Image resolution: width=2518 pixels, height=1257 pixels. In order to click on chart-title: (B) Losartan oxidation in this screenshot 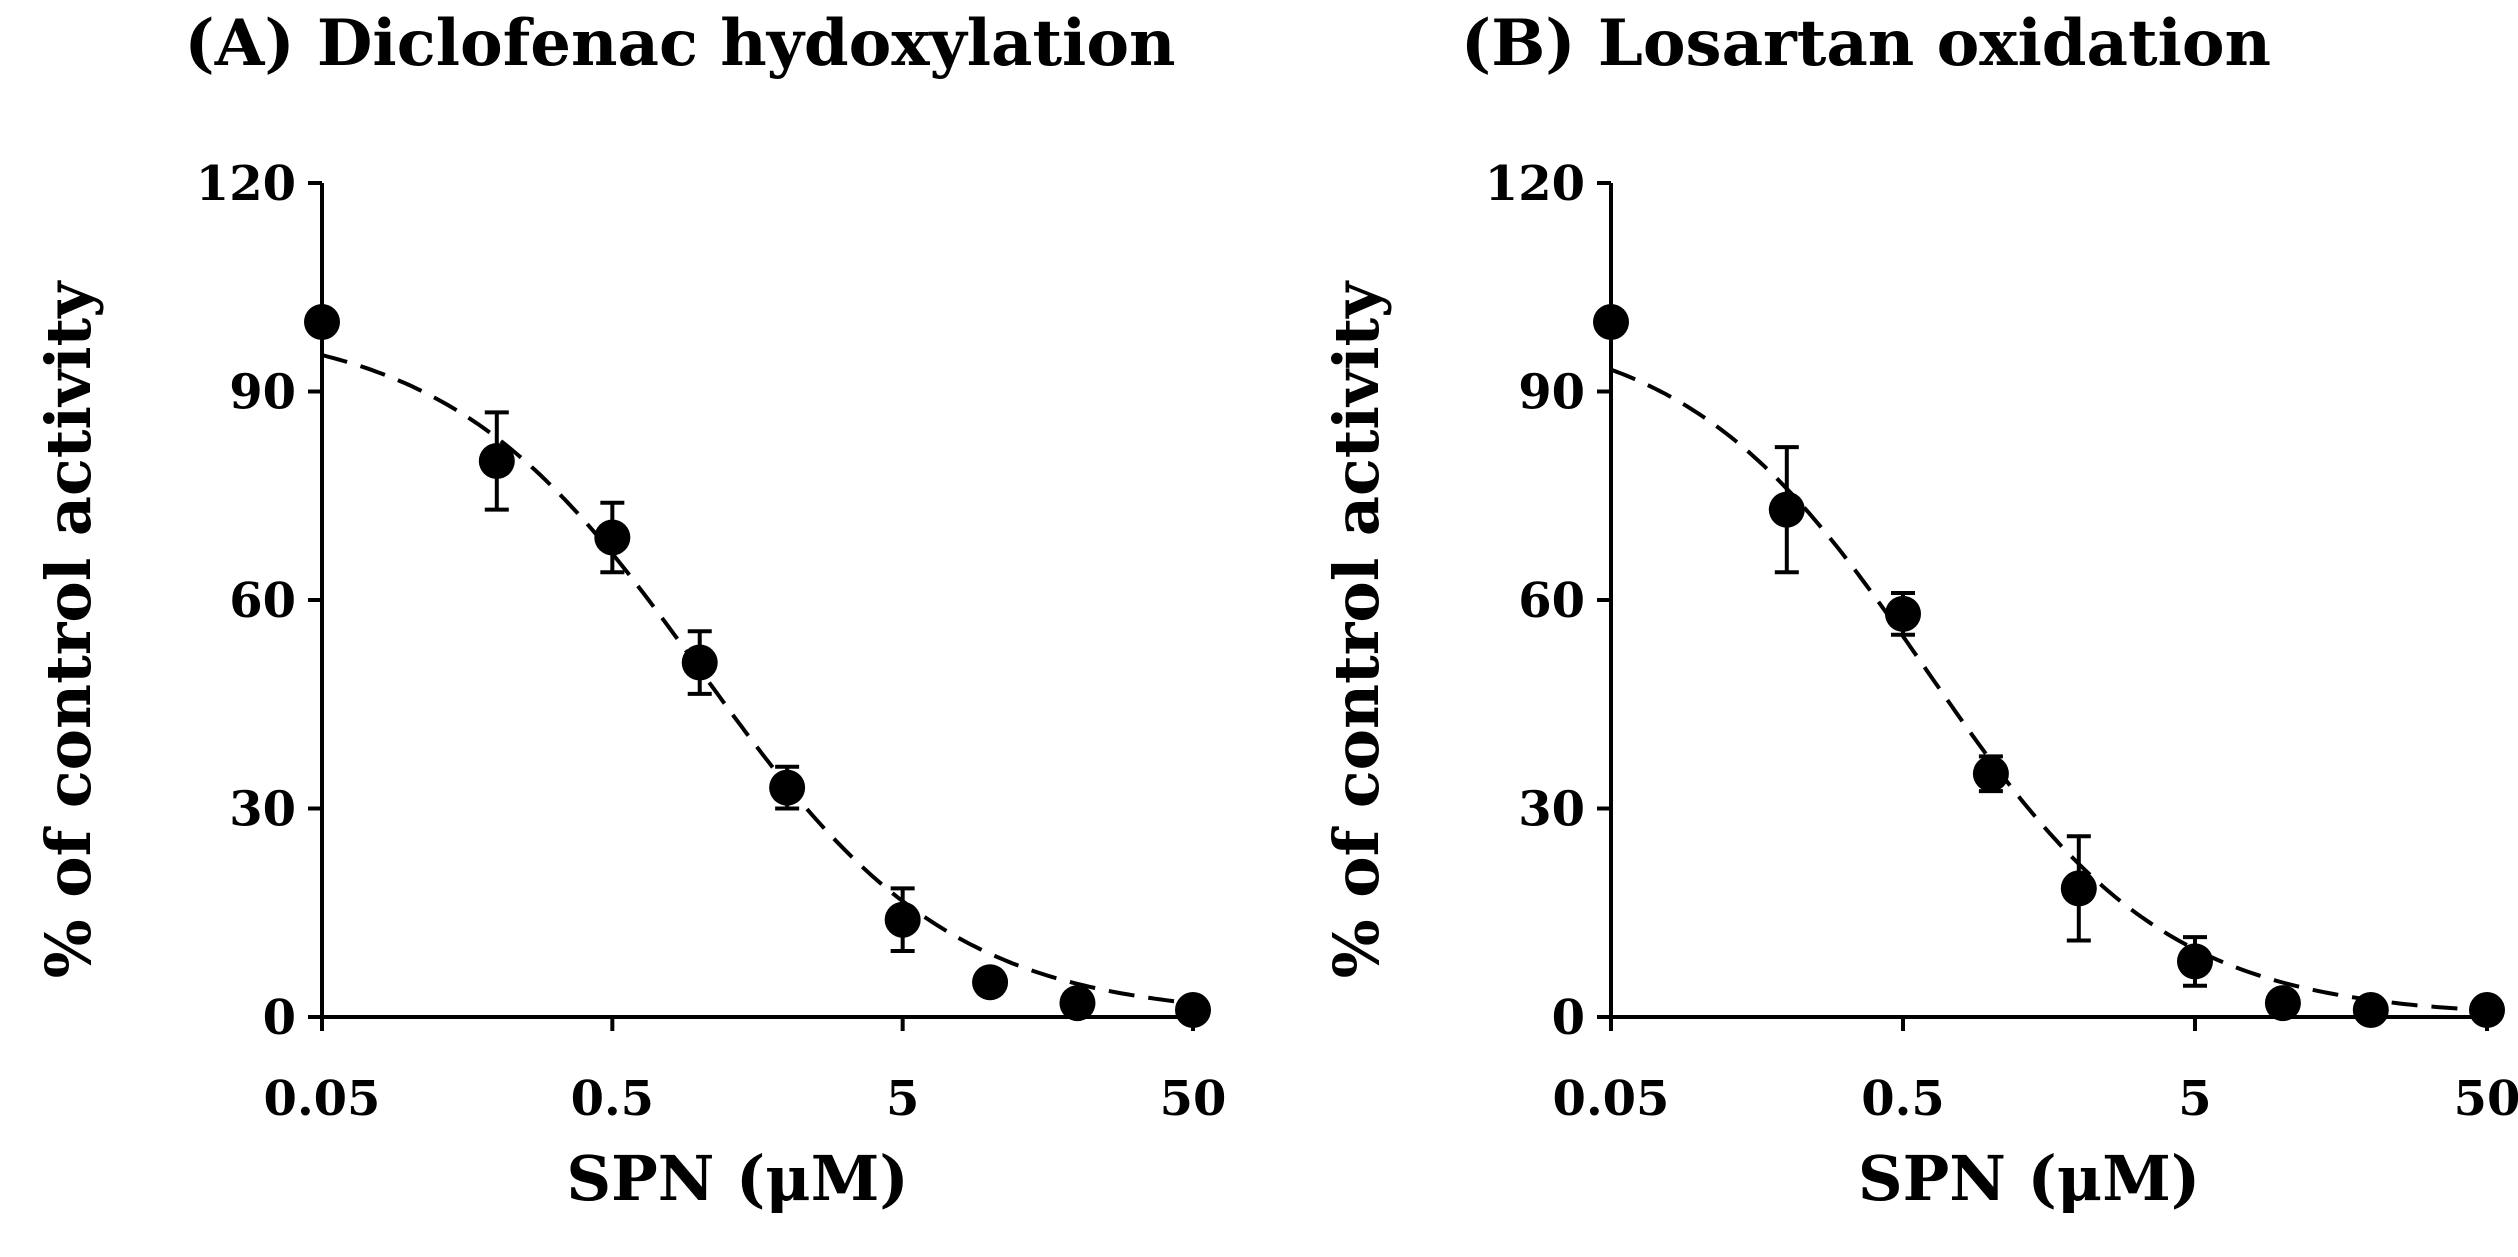, I will do `click(1866, 43)`.